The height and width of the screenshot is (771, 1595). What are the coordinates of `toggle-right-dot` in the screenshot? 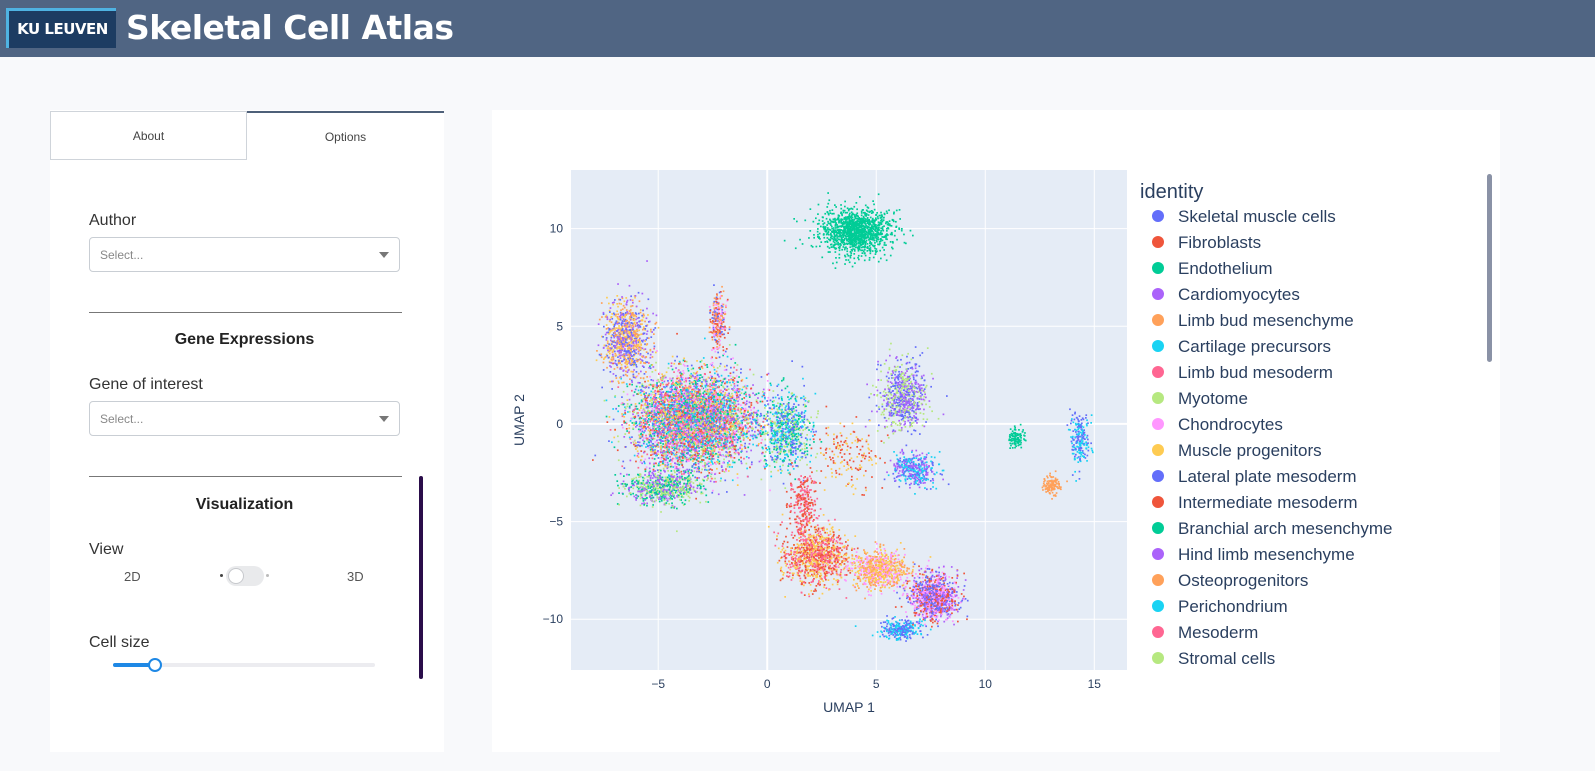 It's located at (267, 575).